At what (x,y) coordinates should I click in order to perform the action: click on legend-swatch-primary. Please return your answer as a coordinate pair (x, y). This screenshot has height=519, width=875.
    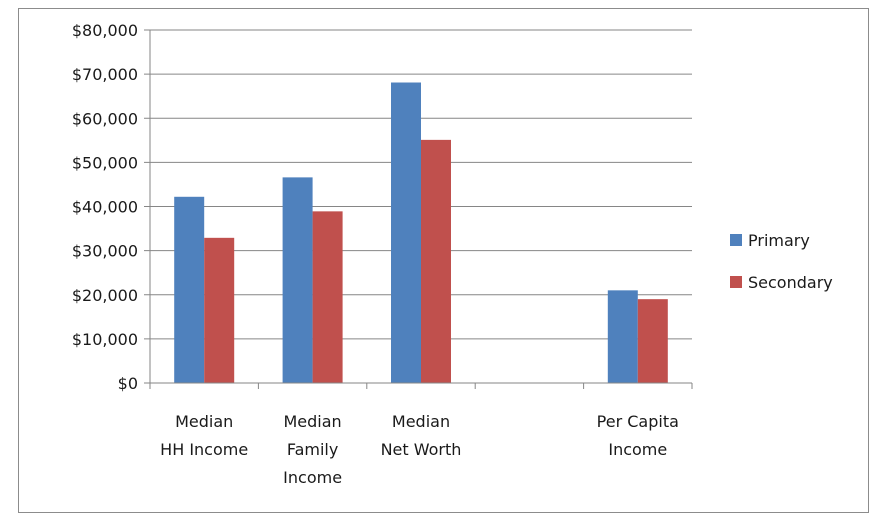
    Looking at the image, I should click on (736, 240).